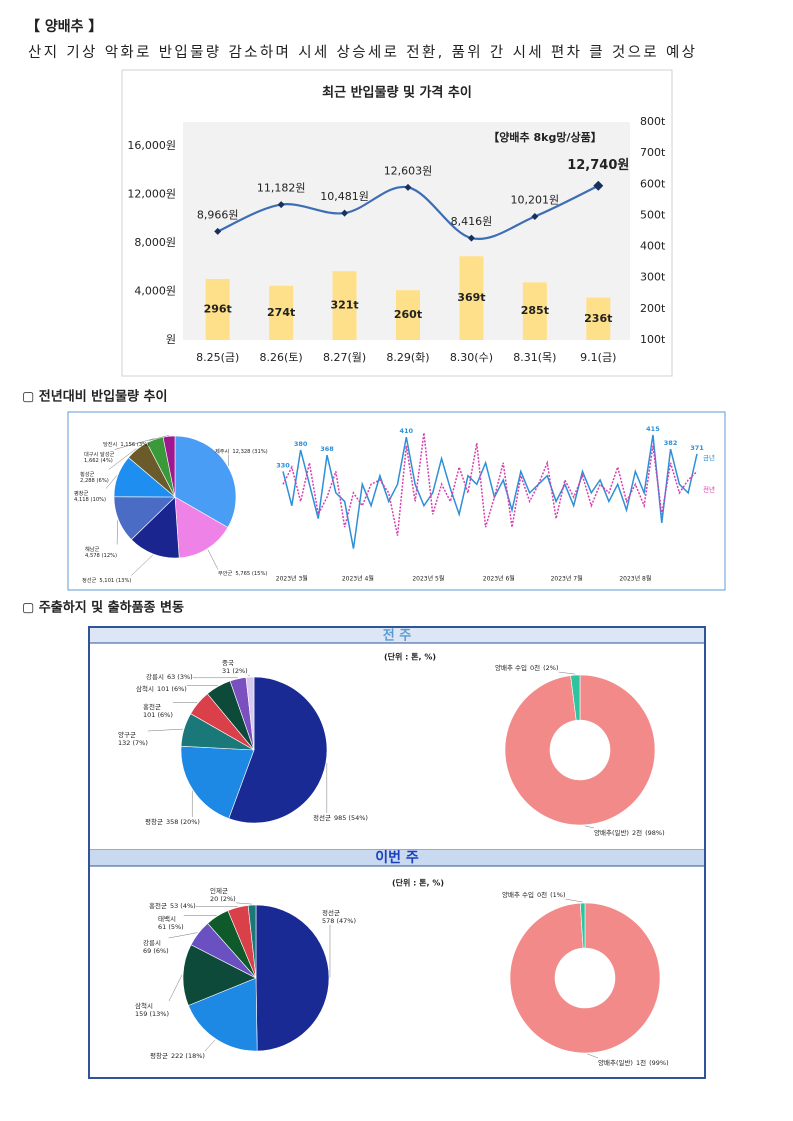 The height and width of the screenshot is (1121, 793). What do you see at coordinates (641, 1062) in the screenshot?
I see `slice-amount: 1천` at bounding box center [641, 1062].